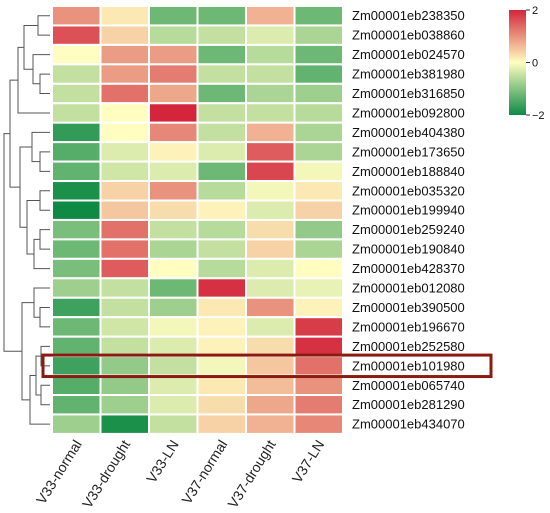 The height and width of the screenshot is (513, 550). What do you see at coordinates (408, 326) in the screenshot?
I see `row-label: Zm00001eb196670` at bounding box center [408, 326].